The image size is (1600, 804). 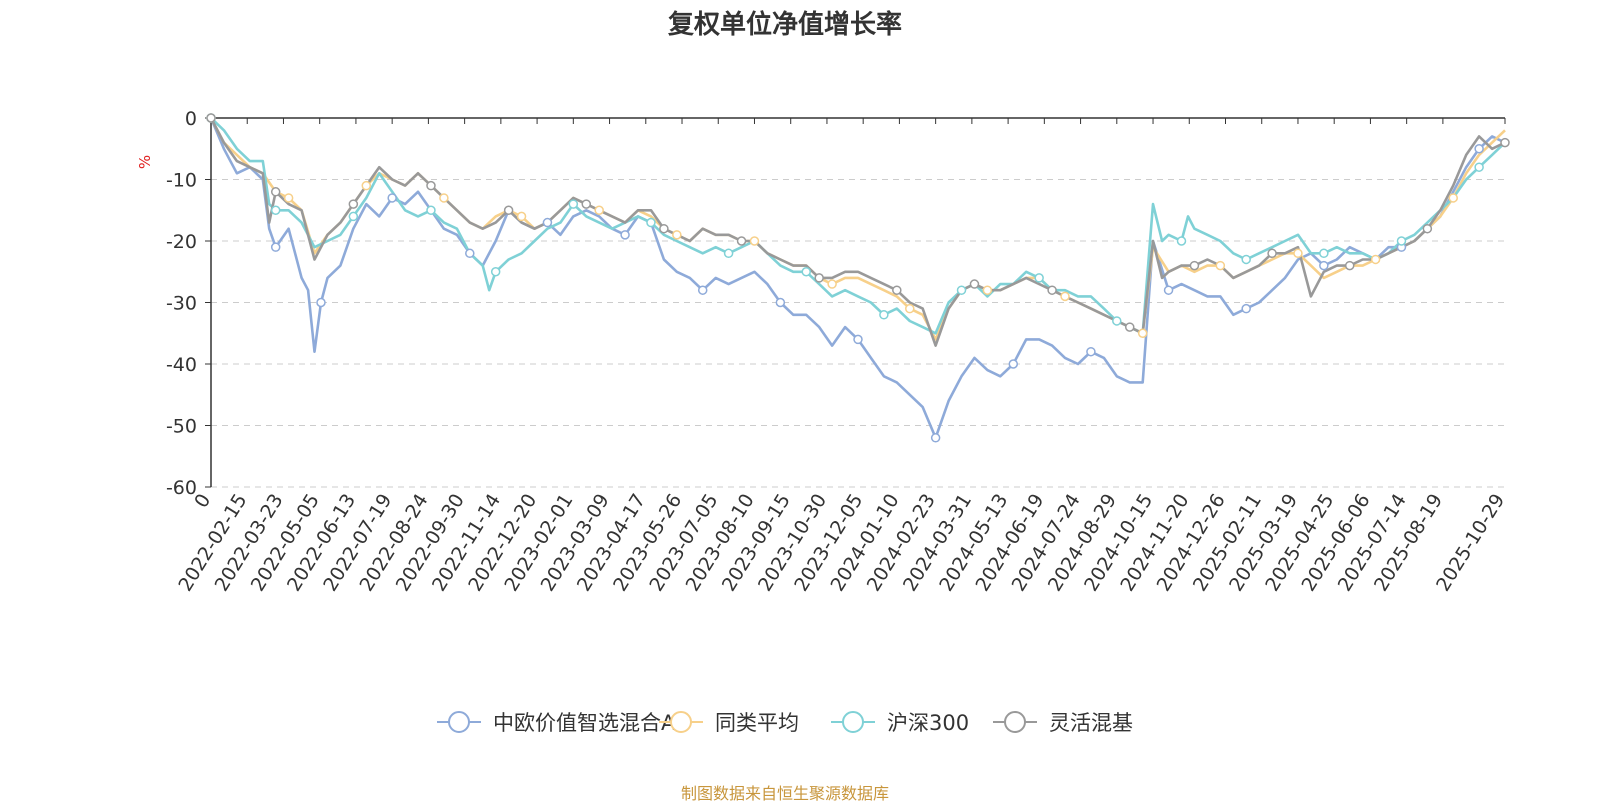 What do you see at coordinates (1091, 723) in the screenshot?
I see `legend-label: 灵活混基` at bounding box center [1091, 723].